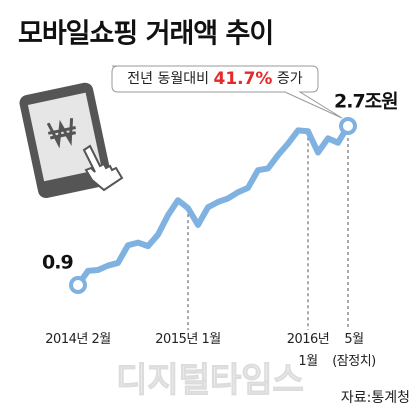  What do you see at coordinates (71, 140) in the screenshot?
I see `phone-icon` at bounding box center [71, 140].